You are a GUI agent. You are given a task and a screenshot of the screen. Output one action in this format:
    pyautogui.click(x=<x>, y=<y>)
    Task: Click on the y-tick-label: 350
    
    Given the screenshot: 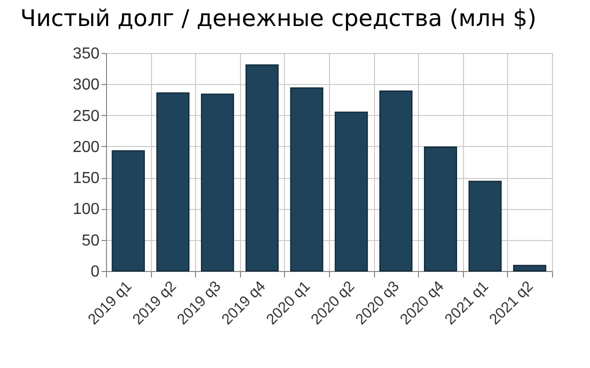 What is the action you would take?
    pyautogui.click(x=86, y=54)
    